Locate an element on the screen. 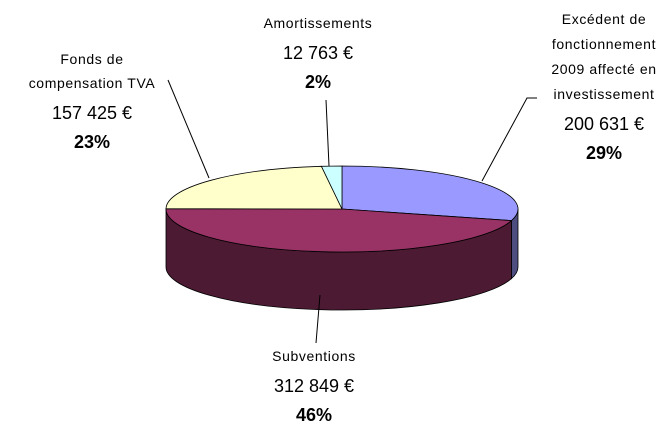 This screenshot has width=665, height=426. percent-label: 2% is located at coordinates (318, 82).